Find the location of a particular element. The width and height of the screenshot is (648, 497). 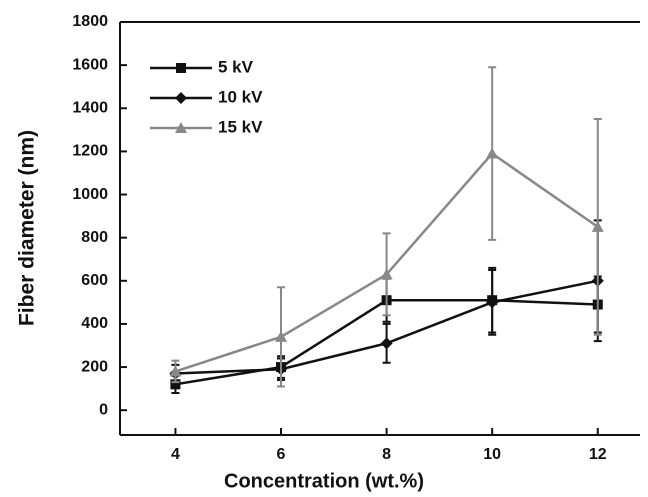

x-tick-label: 6 is located at coordinates (281, 454).